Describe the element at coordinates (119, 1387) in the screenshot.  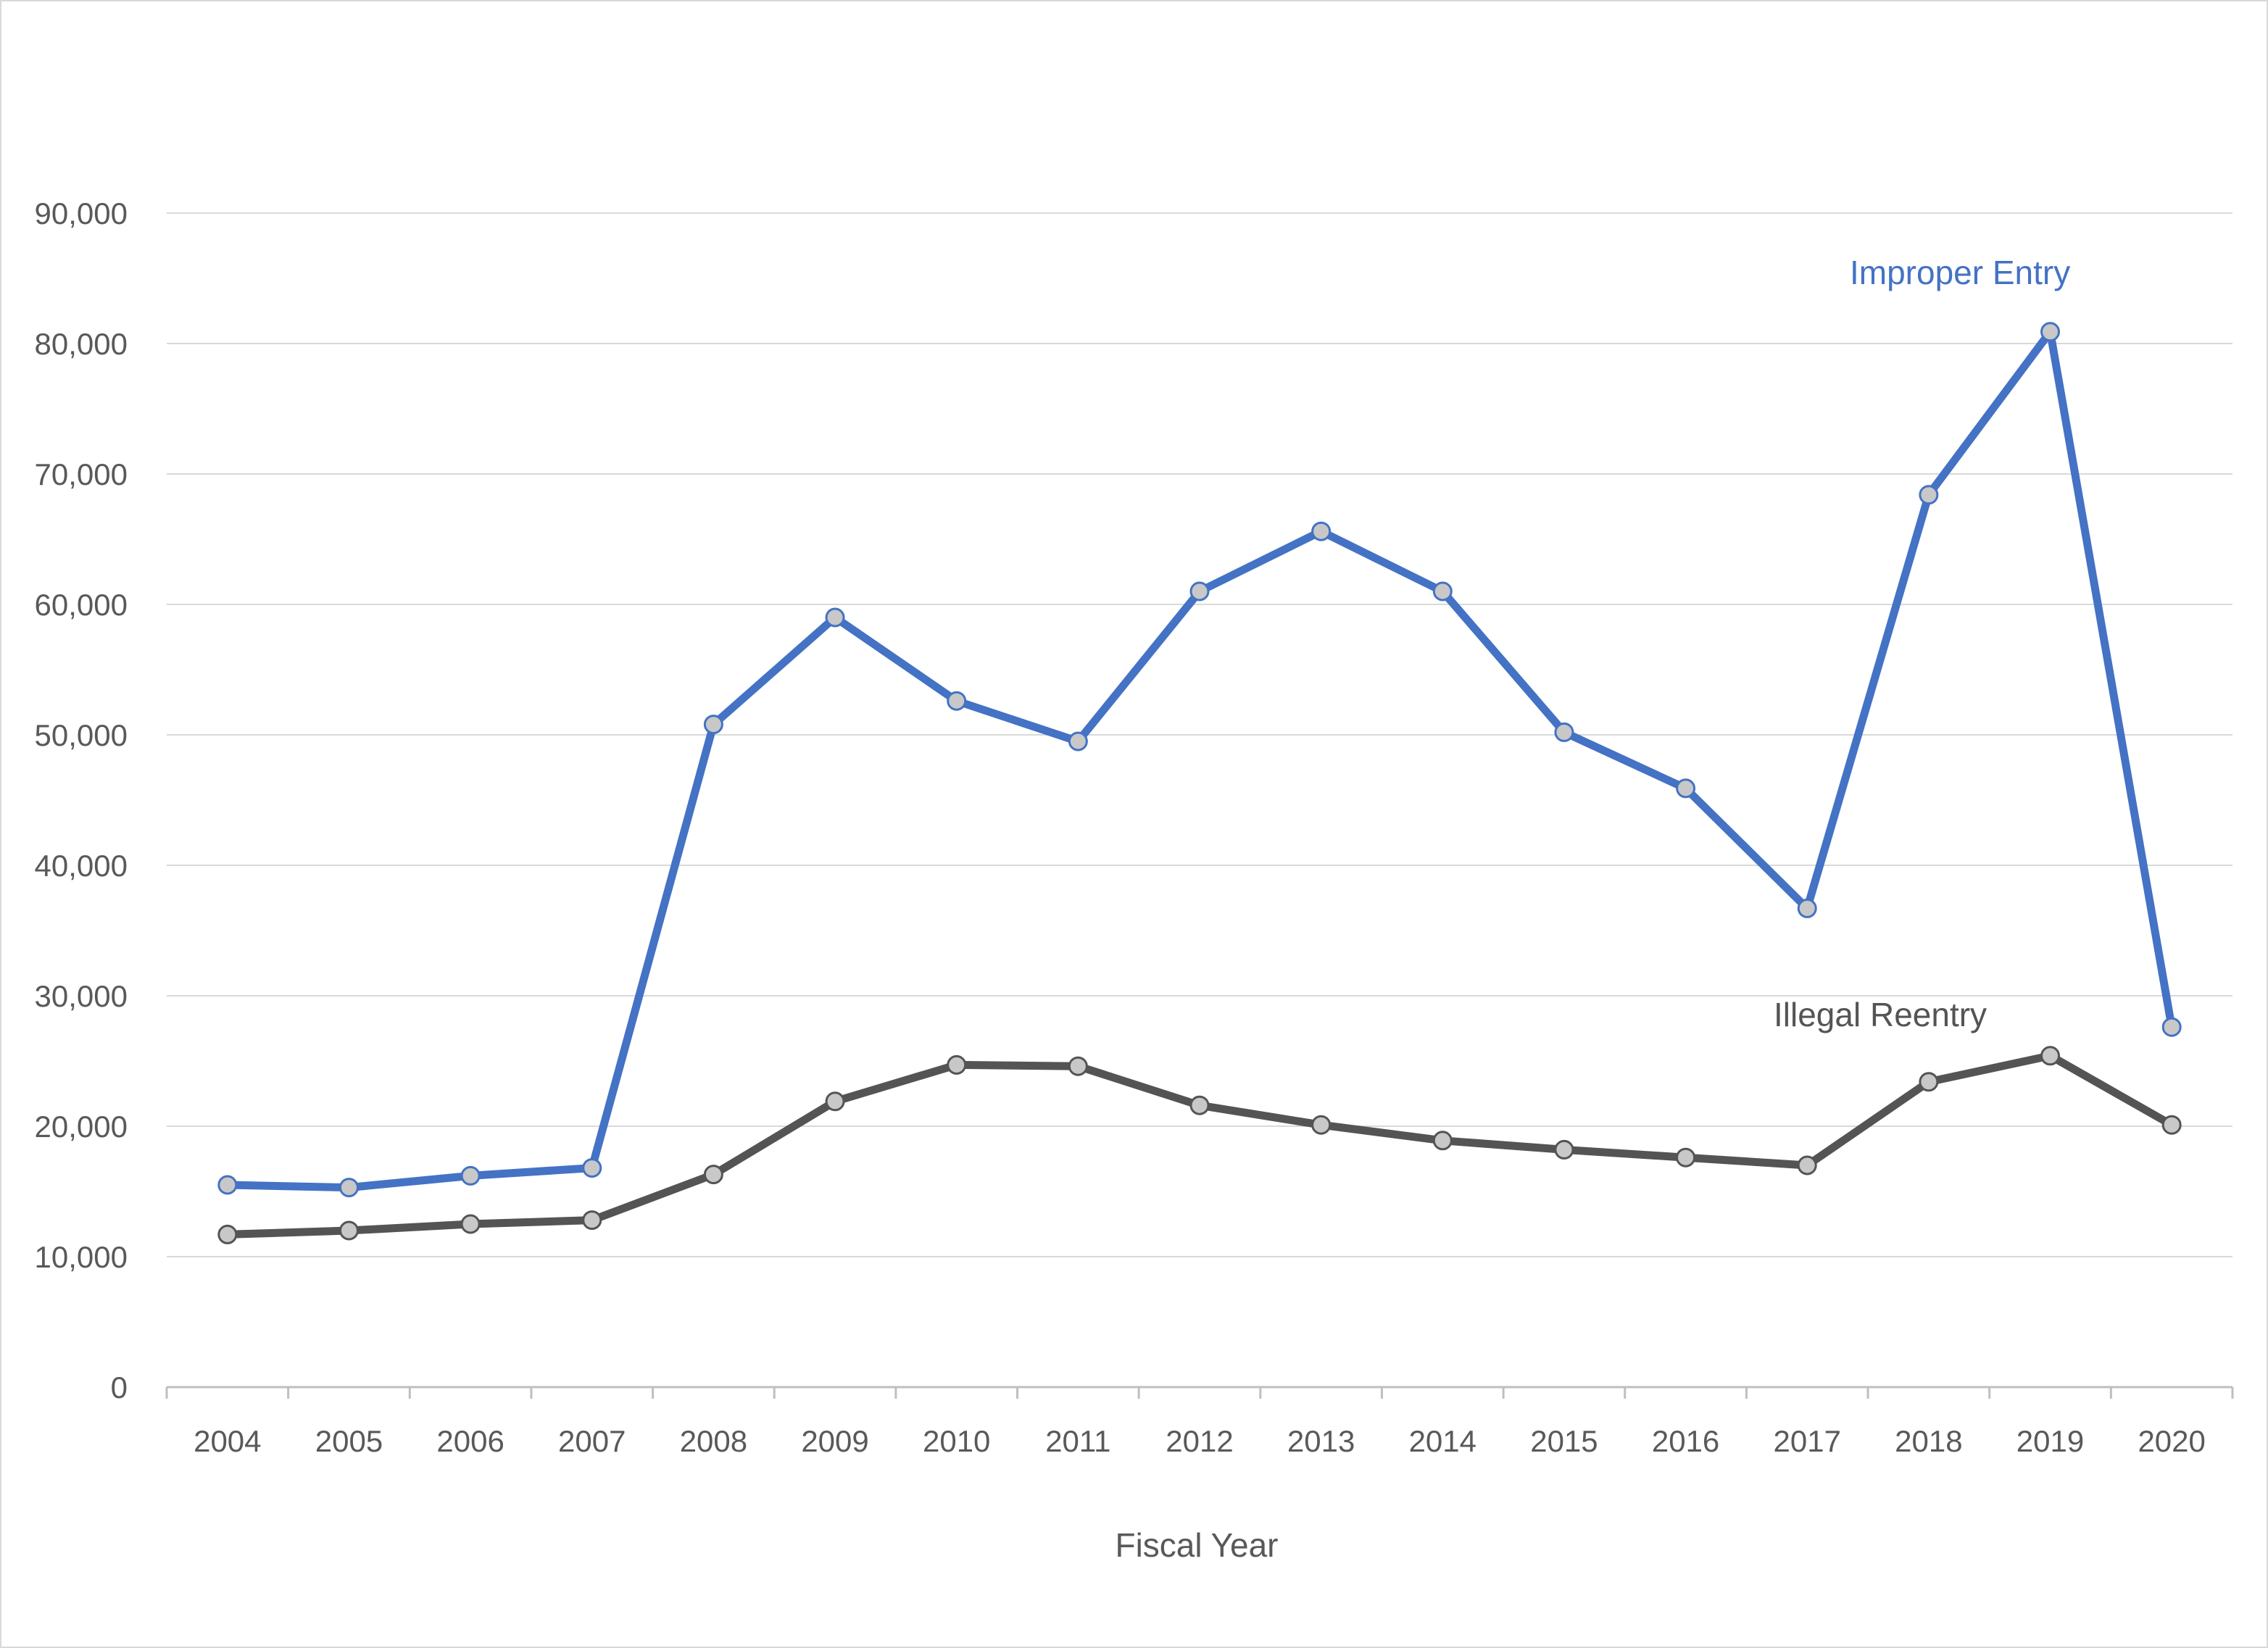
I see `y-tick-label: 0` at that location.